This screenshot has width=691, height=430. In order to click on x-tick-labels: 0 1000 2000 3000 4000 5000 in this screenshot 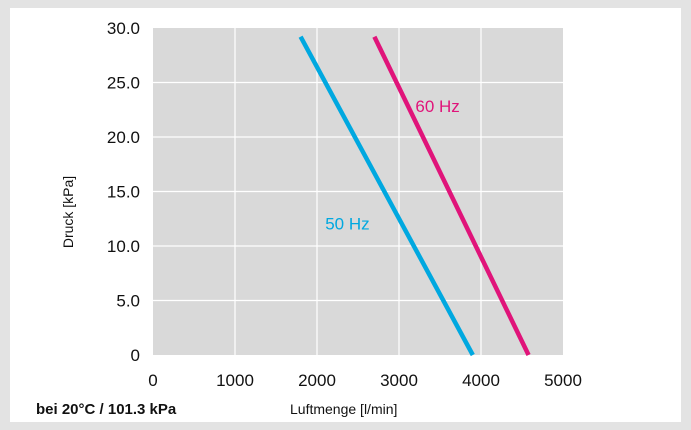, I will do `click(365, 380)`.